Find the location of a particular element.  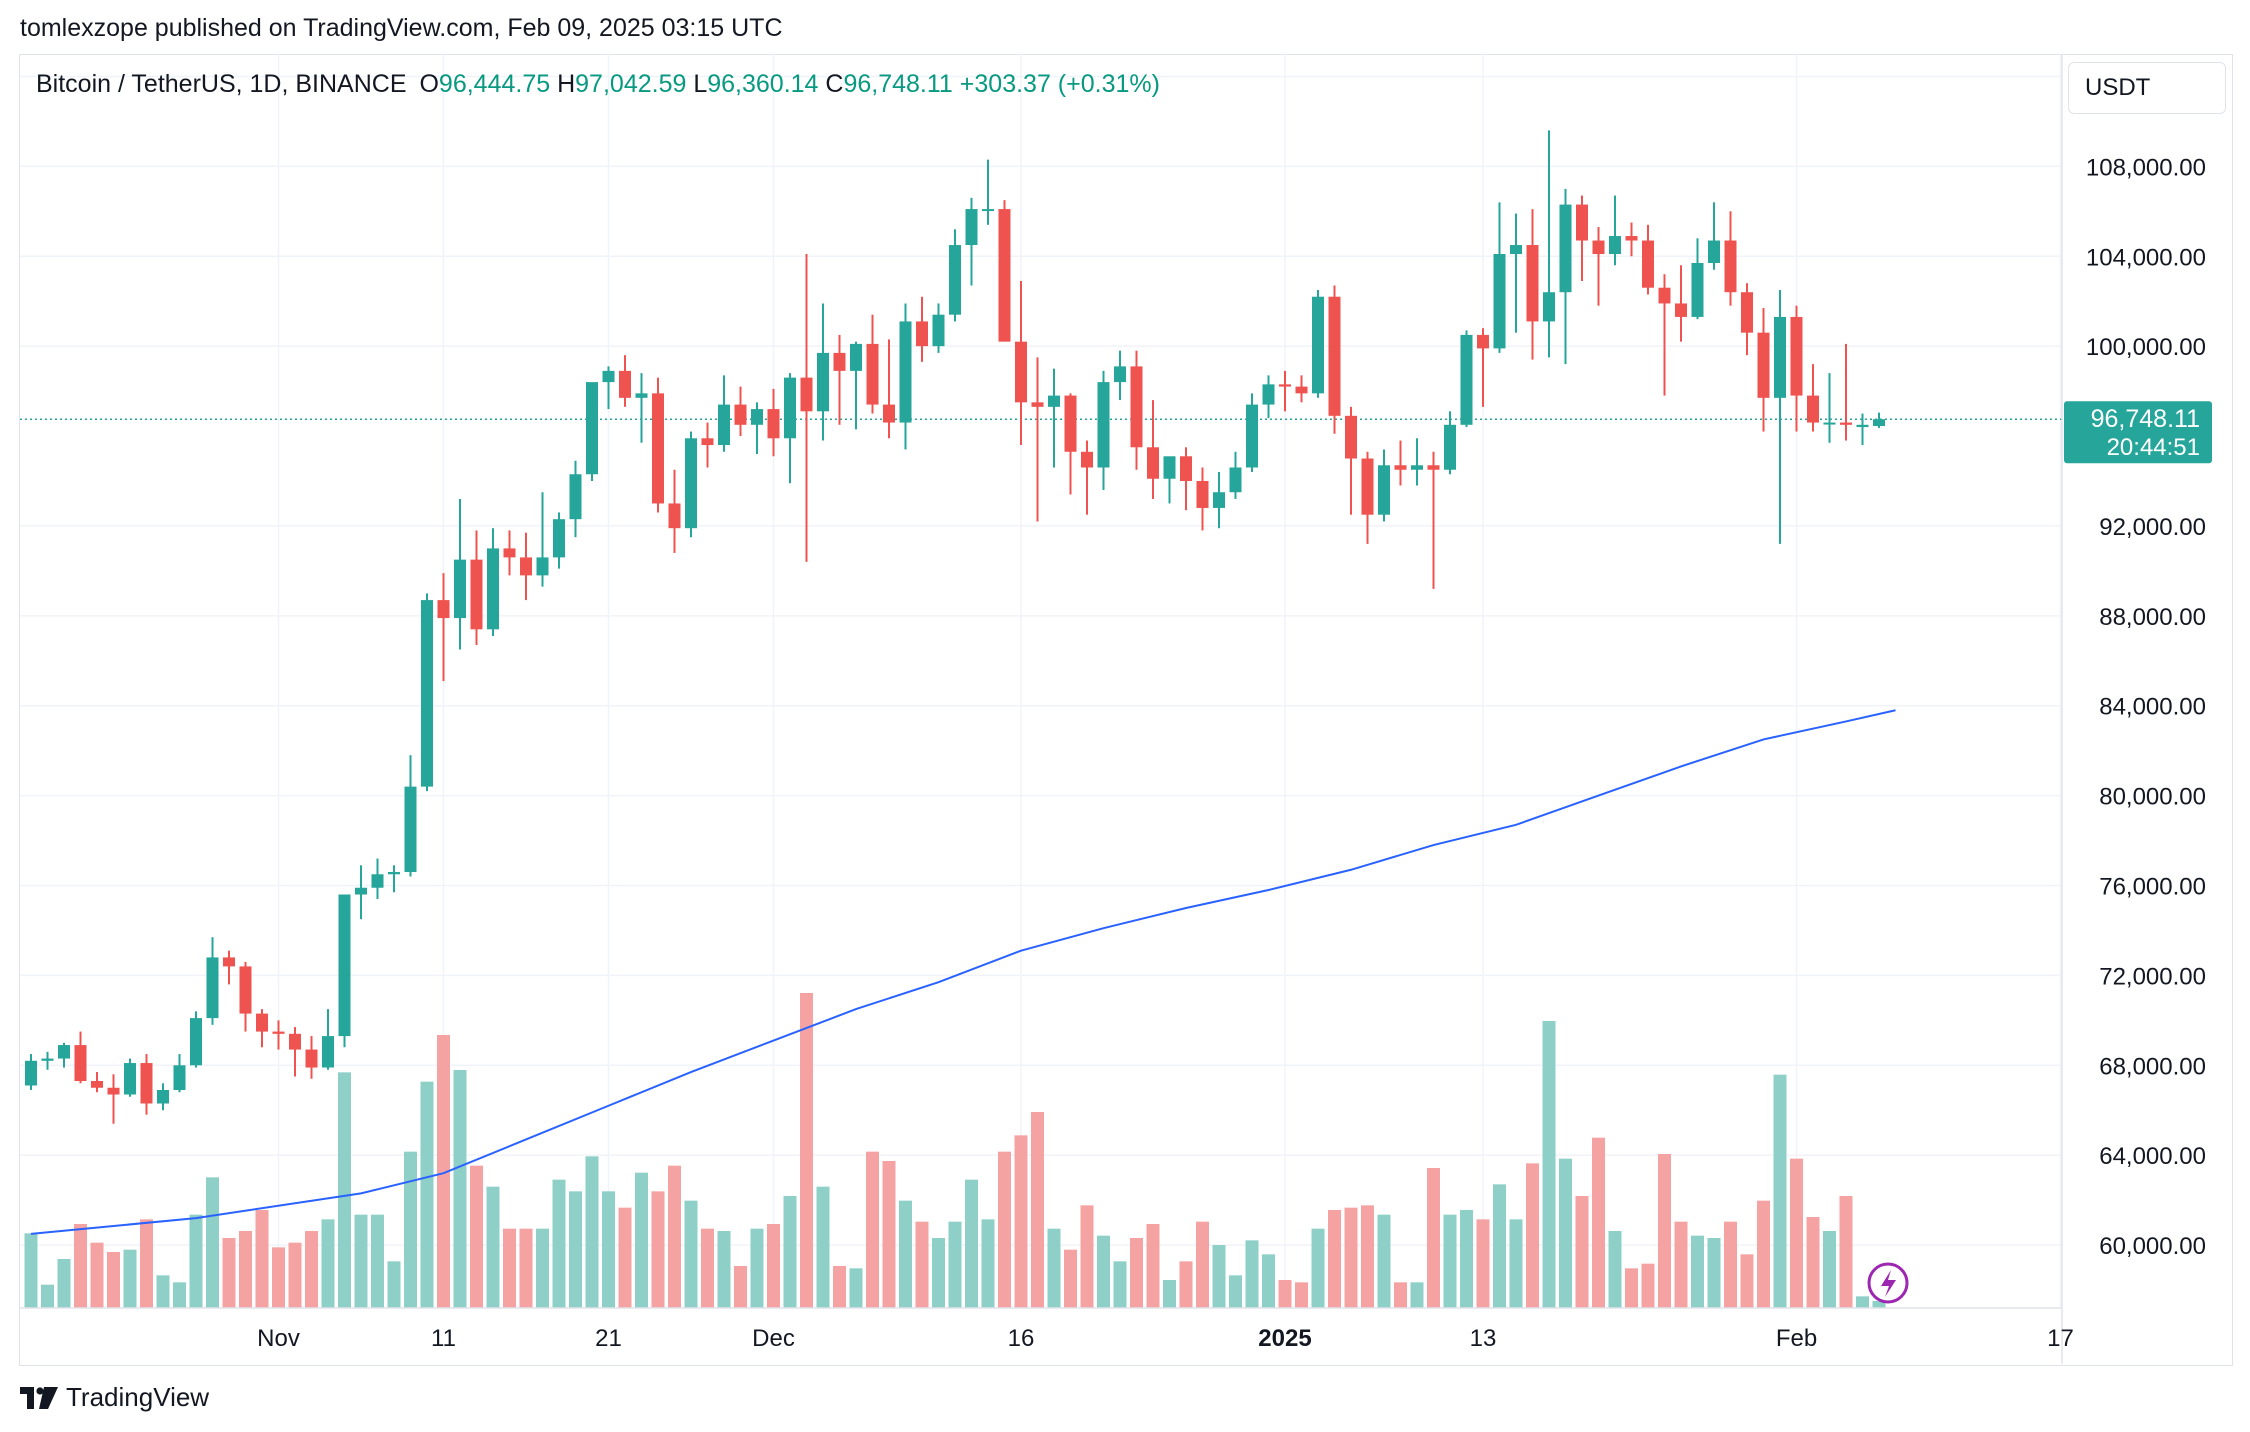

time-tick-label: Feb is located at coordinates (1796, 1338).